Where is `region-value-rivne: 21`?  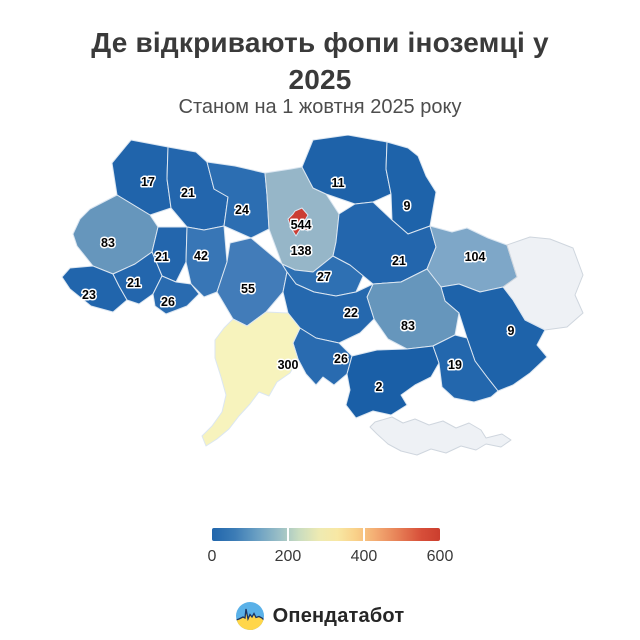
region-value-rivne: 21 is located at coordinates (188, 193).